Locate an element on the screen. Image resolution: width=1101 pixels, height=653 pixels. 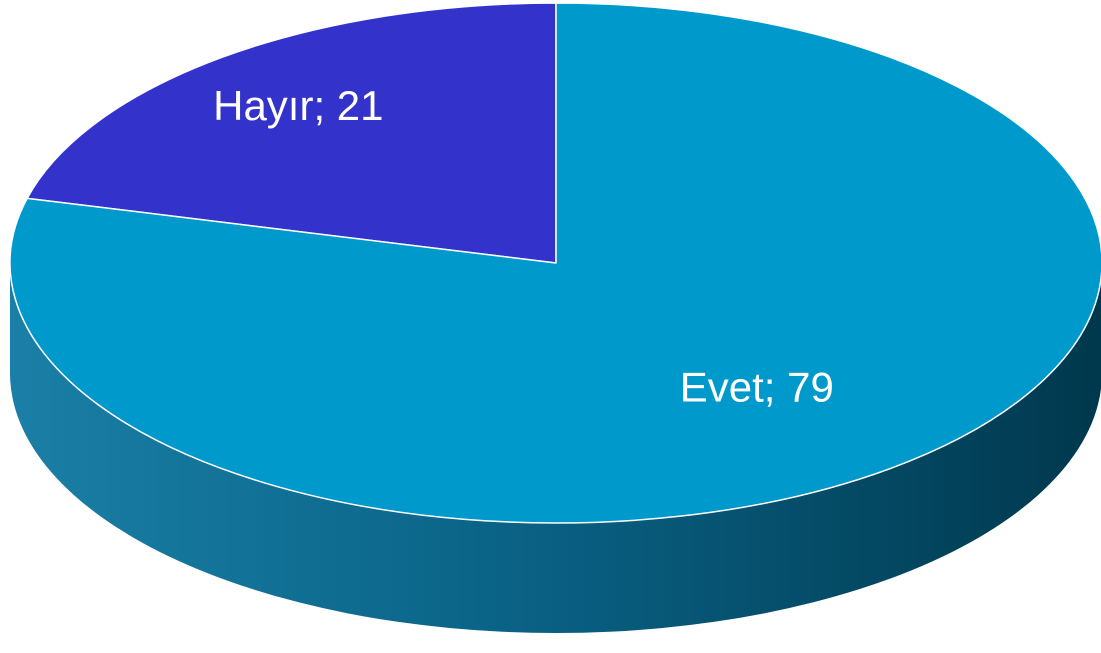
slice-data-label: Evet; 79 is located at coordinates (757, 386).